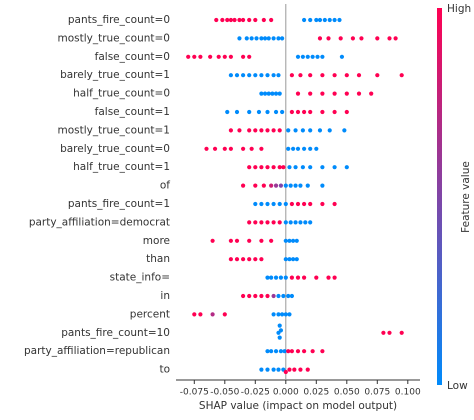 The image size is (474, 420). What do you see at coordinates (119, 204) in the screenshot?
I see `feature-label: pants_fire_count=1` at bounding box center [119, 204].